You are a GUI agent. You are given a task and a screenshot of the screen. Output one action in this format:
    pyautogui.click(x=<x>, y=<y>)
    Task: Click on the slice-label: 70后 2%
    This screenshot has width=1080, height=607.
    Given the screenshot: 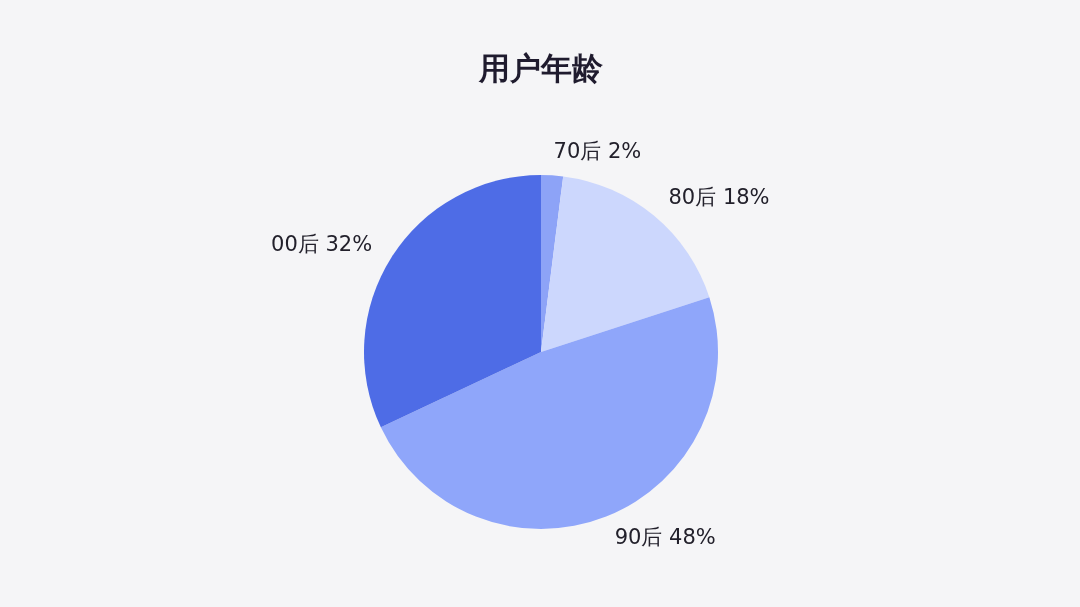 What is the action you would take?
    pyautogui.click(x=597, y=151)
    